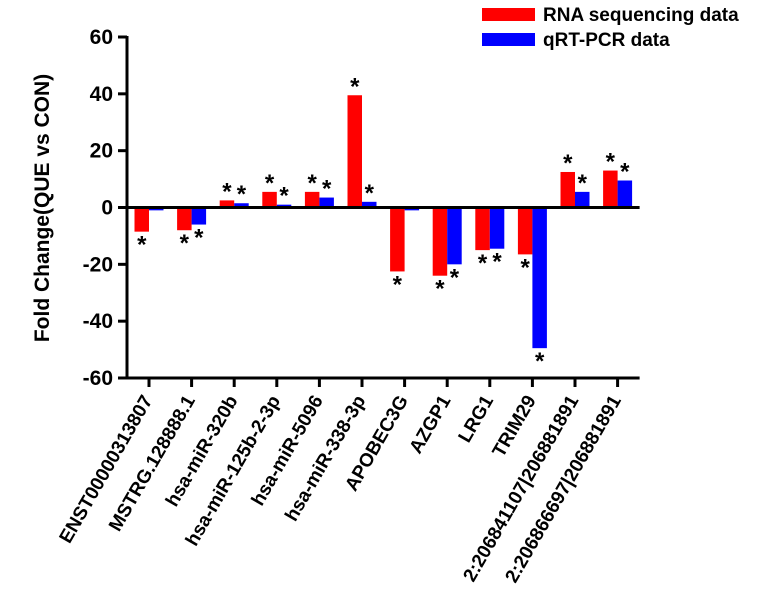 The height and width of the screenshot is (601, 772). What do you see at coordinates (101, 94) in the screenshot?
I see `y-tick-label-1: 40` at bounding box center [101, 94].